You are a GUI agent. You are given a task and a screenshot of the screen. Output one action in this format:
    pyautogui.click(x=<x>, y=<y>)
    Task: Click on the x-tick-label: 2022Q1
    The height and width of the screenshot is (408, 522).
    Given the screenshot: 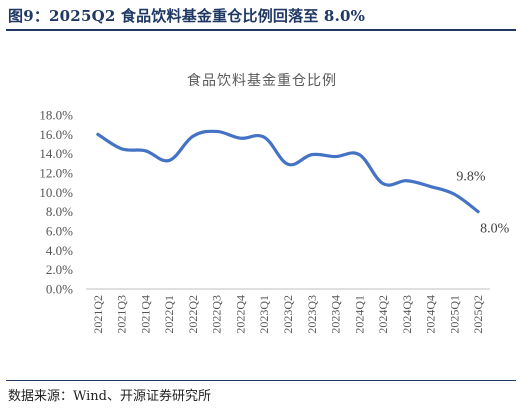 What is the action you would take?
    pyautogui.click(x=169, y=314)
    